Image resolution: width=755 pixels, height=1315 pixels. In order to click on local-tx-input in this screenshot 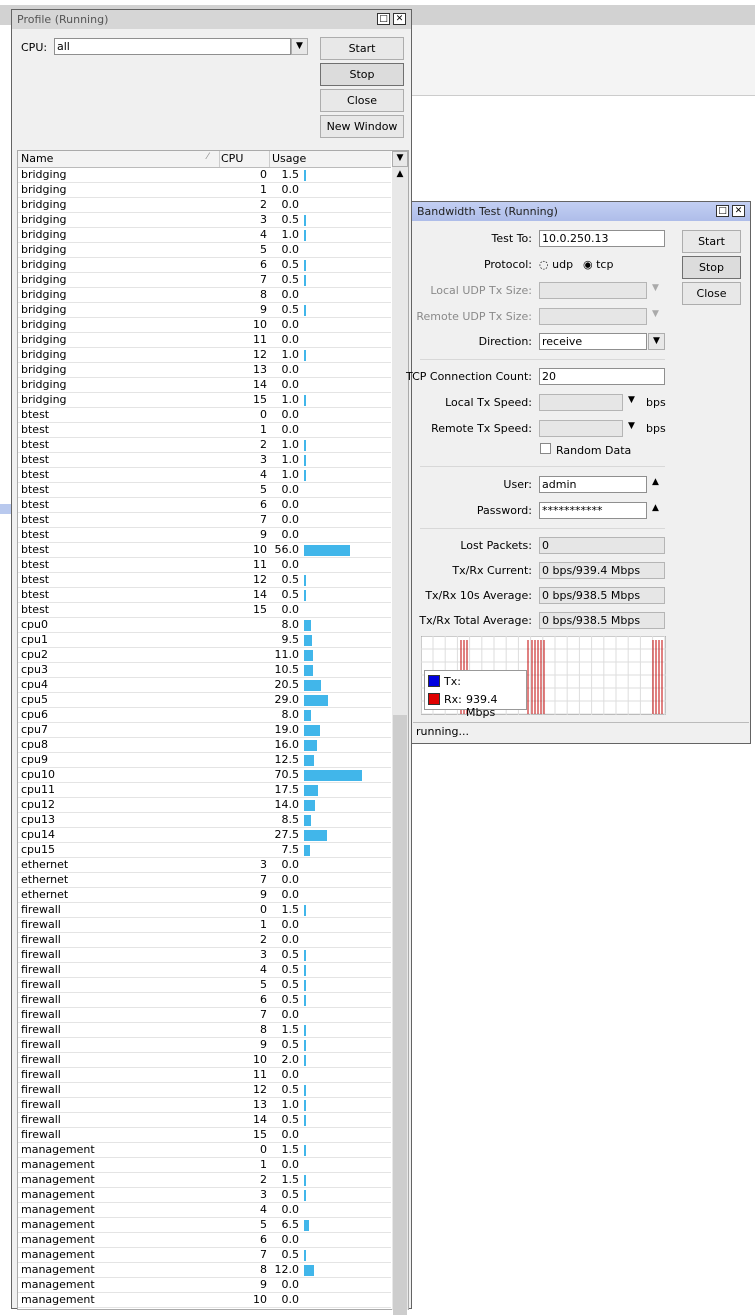, I will do `click(581, 402)`.